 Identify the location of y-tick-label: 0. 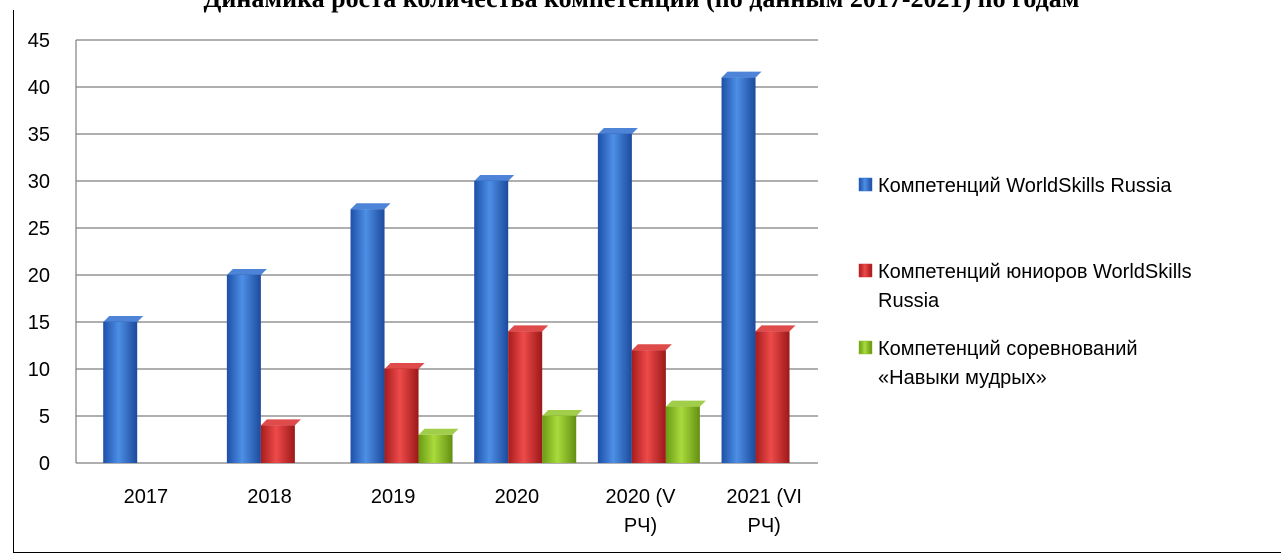
(44, 464).